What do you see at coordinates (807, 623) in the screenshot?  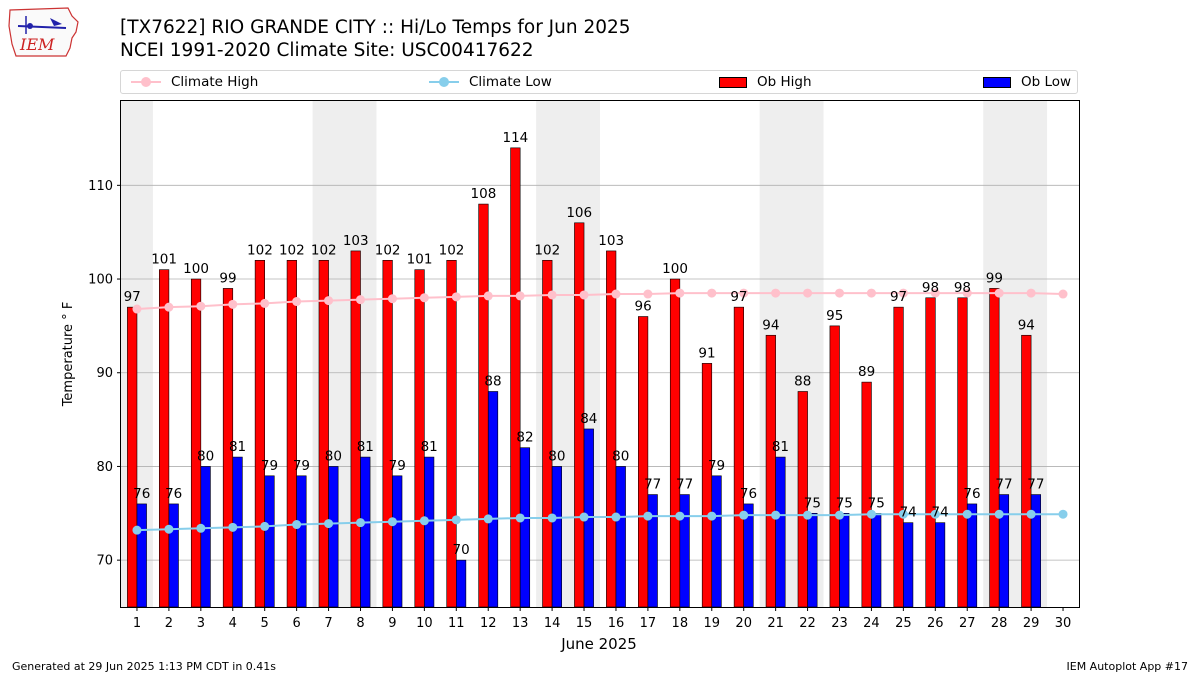 I see `x-tick-label: 22` at bounding box center [807, 623].